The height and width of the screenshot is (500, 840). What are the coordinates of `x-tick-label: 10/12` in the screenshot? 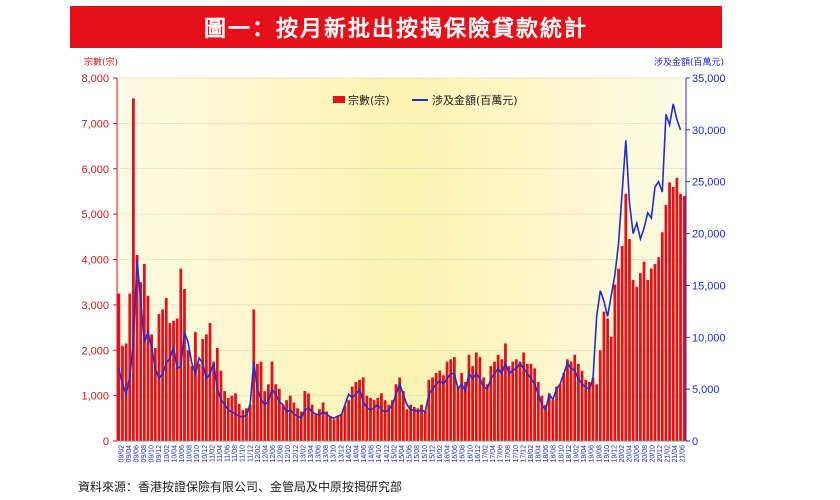 It's located at (205, 454).